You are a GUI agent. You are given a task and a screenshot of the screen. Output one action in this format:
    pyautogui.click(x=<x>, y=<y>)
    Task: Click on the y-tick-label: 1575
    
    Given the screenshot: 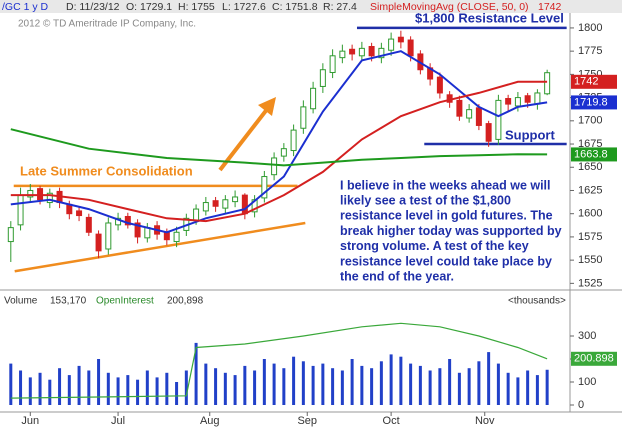 What is the action you would take?
    pyautogui.click(x=590, y=237)
    